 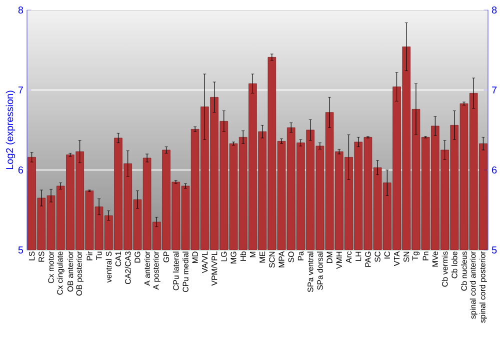 What do you see at coordinates (494, 170) in the screenshot?
I see `y2-tick-label: 6` at bounding box center [494, 170].